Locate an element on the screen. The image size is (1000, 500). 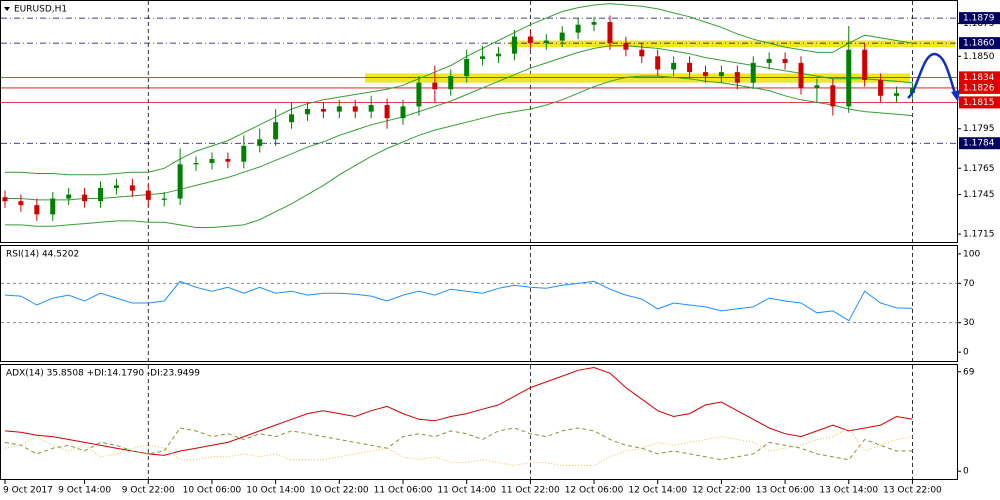
y-tick-label: 0 is located at coordinates (966, 353).